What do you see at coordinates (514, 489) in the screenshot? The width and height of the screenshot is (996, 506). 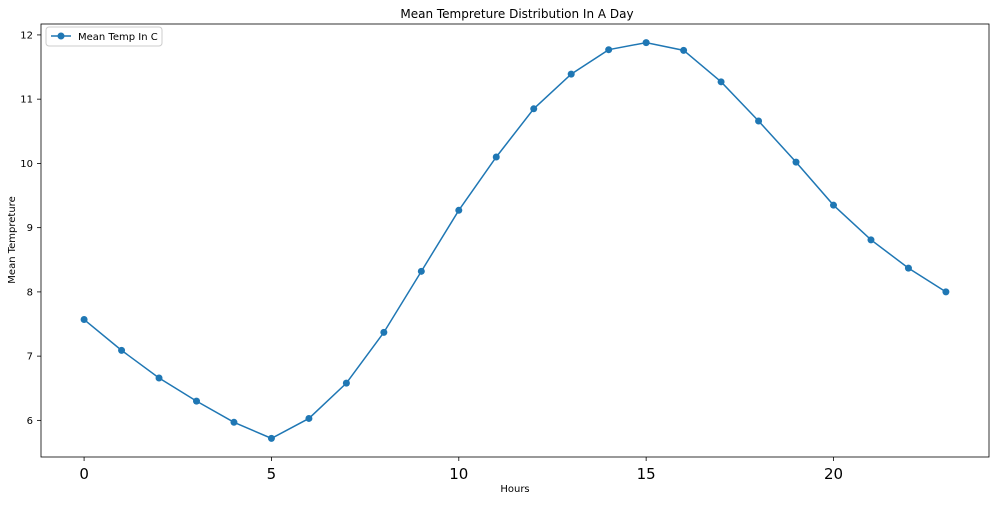 I see `x-axis-label: Hours` at bounding box center [514, 489].